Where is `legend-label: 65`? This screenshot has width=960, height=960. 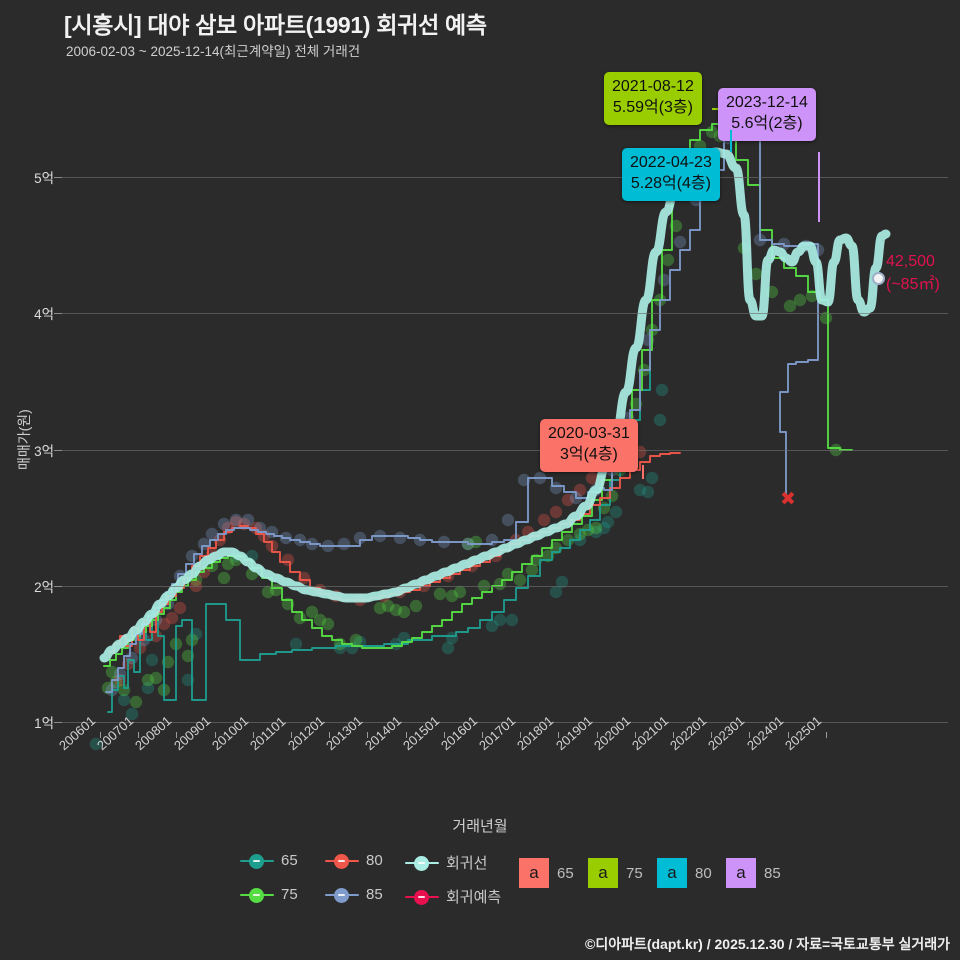
legend-label: 65 is located at coordinates (289, 860).